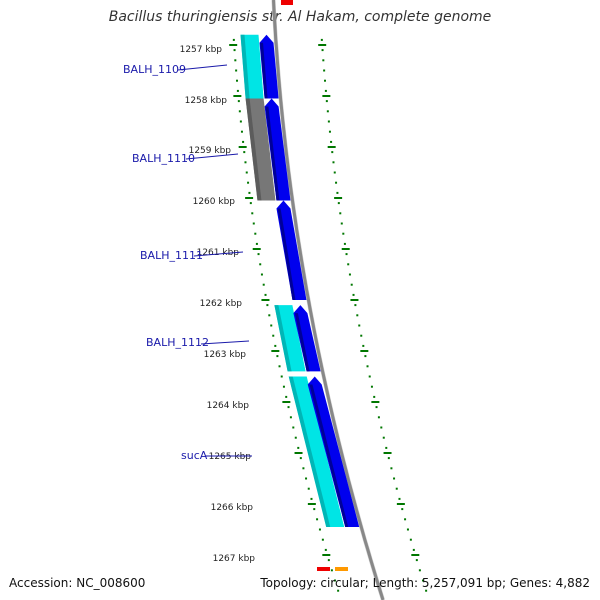  I want to click on scale-label-1267: 1267 kbp, so click(234, 559).